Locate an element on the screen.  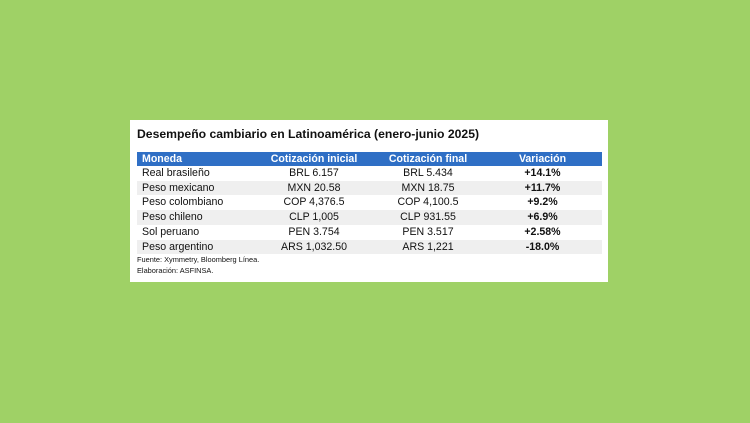
table-row: Peso mexicano MXN 20.58 MXN 18.75 +11.7% is located at coordinates (369, 188).